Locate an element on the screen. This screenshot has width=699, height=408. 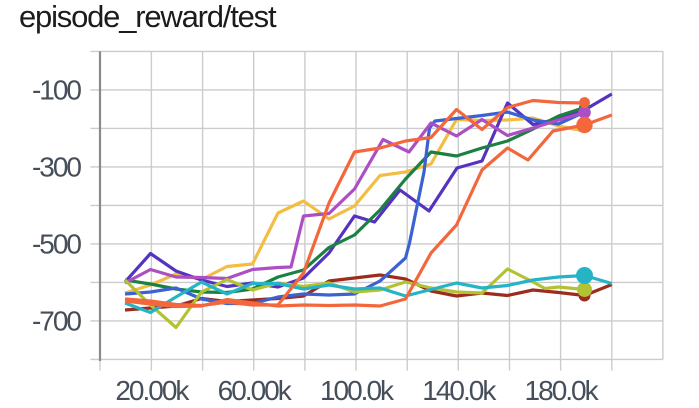
svg-text: 20.00k is located at coordinates (152, 390).